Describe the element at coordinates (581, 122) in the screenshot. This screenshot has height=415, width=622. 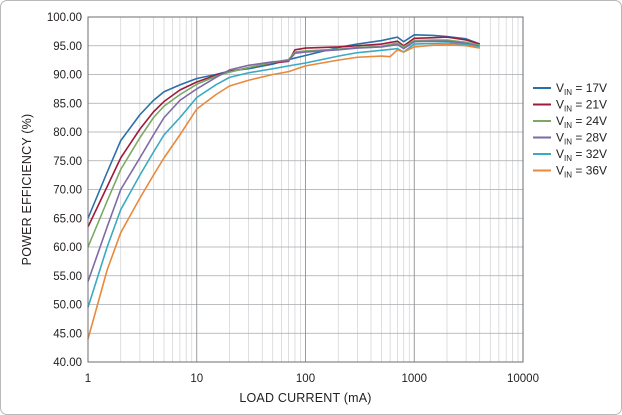
I see `legend-entry-label: VIN = 24V` at that location.